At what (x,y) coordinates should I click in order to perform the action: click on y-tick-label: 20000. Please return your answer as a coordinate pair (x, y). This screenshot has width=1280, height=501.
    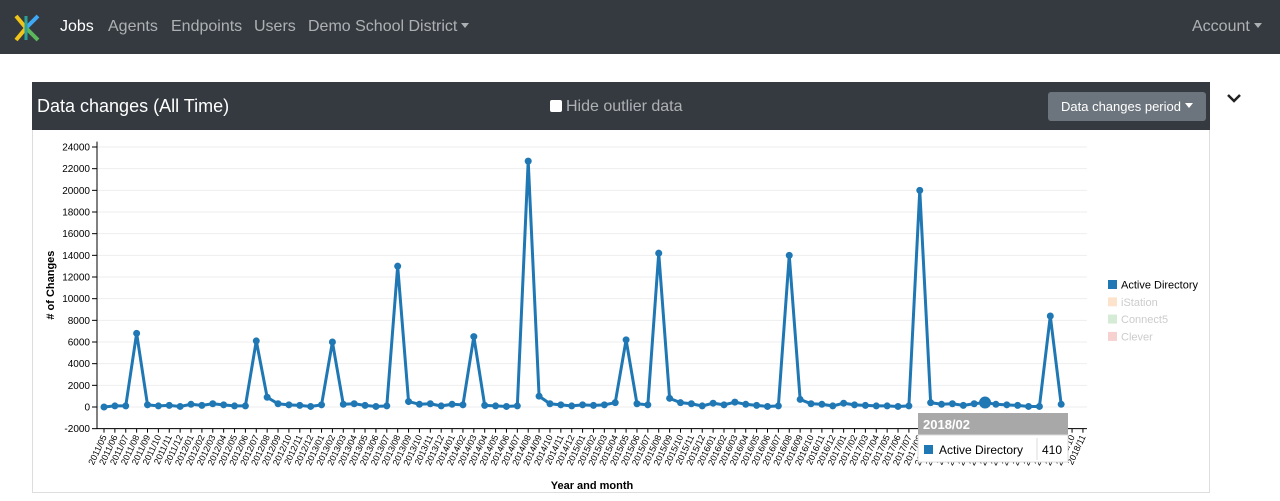
    Looking at the image, I should click on (76, 191).